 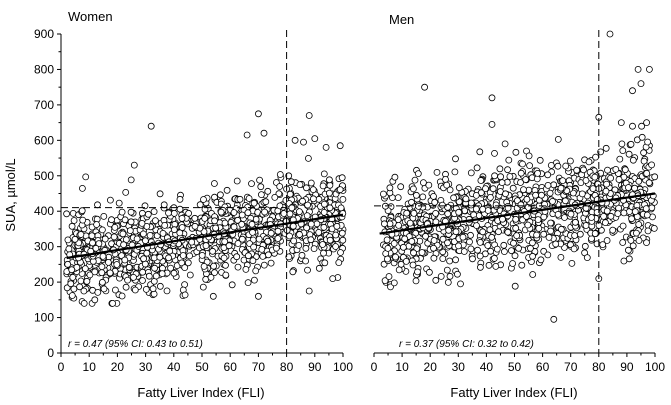 I want to click on men-x-ticks: 0 10 20 30 40 50 60 70 80 90 100, so click(x=518, y=363).